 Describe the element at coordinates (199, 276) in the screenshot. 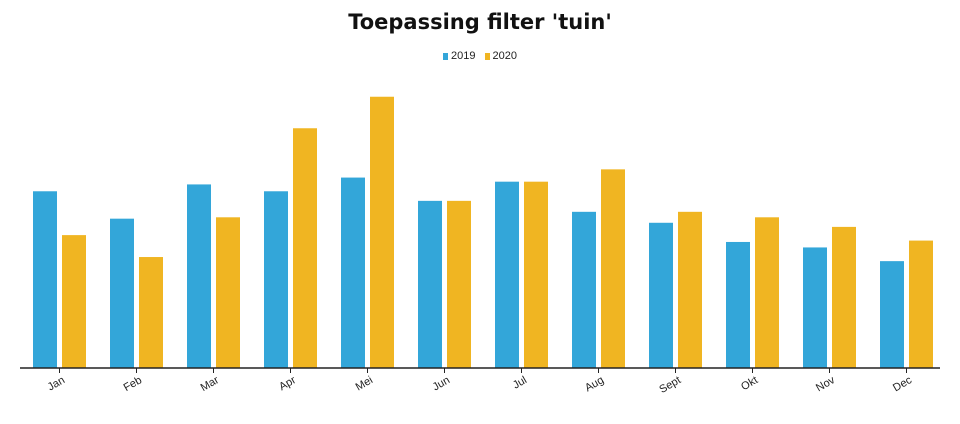

I see `bar-mar-2019` at that location.